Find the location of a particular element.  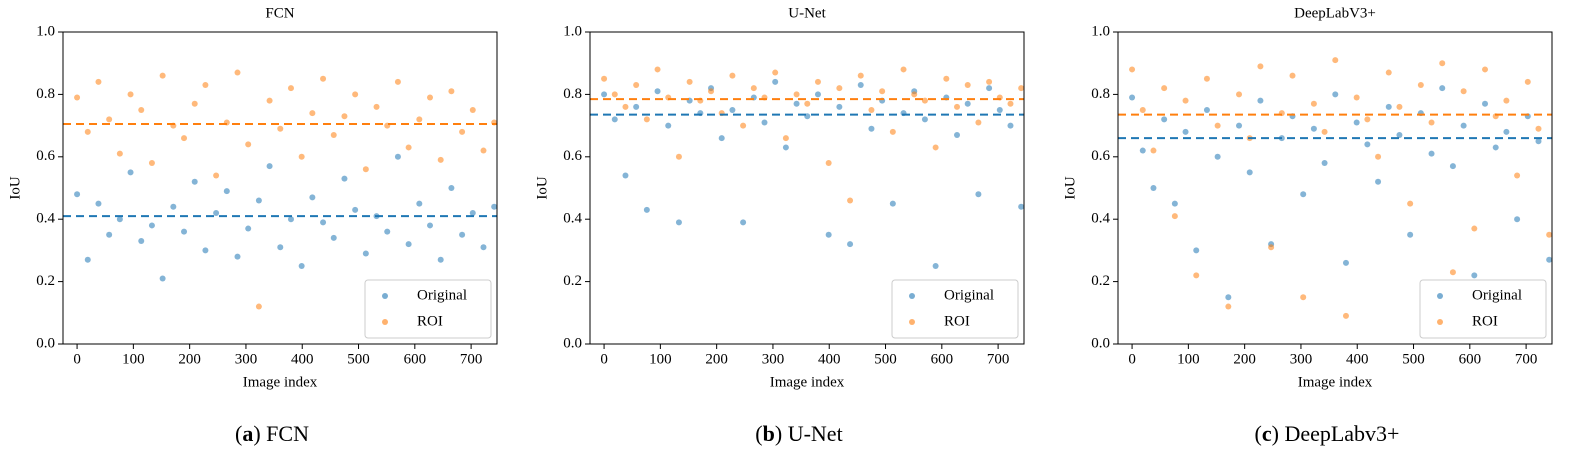

x-tick-label: 200 is located at coordinates (716, 359).